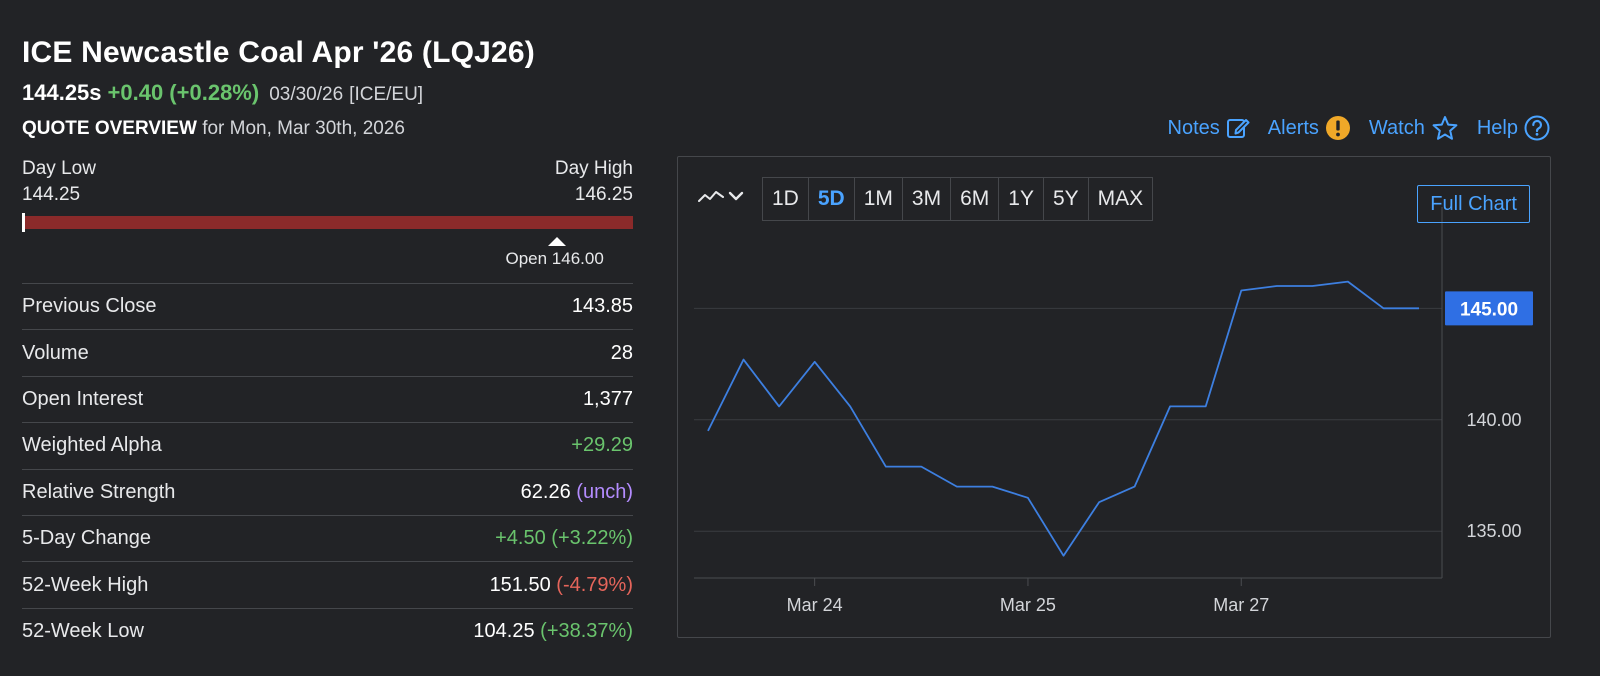 The image size is (1600, 676). Describe the element at coordinates (59, 168) in the screenshot. I see `day-low-label: Day Low` at that location.